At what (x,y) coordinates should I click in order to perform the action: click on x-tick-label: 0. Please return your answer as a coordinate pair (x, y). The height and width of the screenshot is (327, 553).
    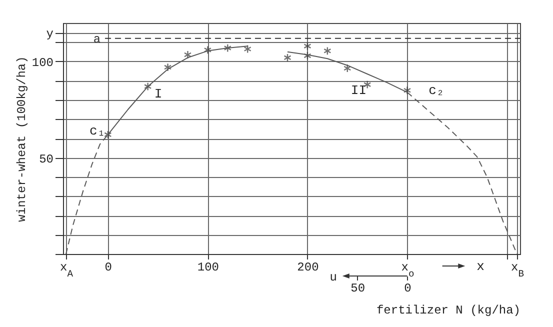
    Looking at the image, I should click on (108, 267).